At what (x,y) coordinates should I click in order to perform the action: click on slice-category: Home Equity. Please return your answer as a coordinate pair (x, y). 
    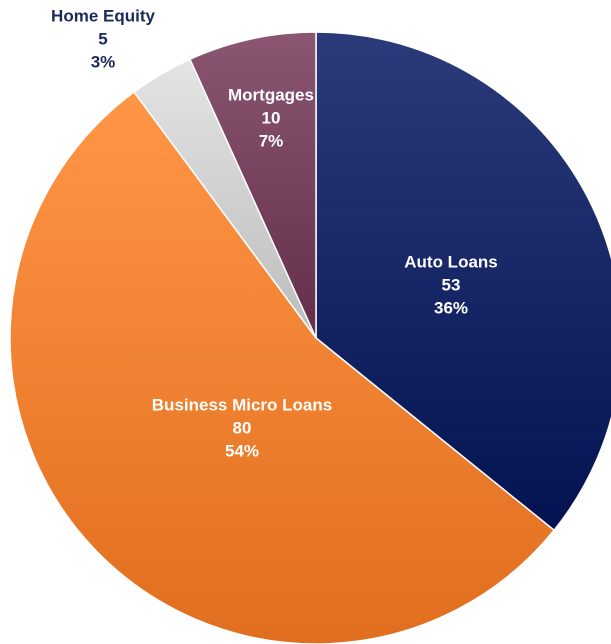
    Looking at the image, I should click on (103, 15).